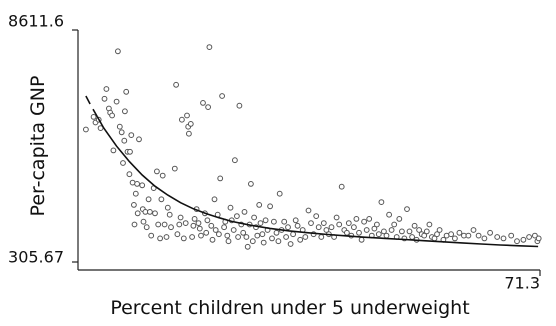 The width and height of the screenshot is (556, 326). What do you see at coordinates (92, 106) in the screenshot?
I see `fitted-curve-start` at bounding box center [92, 106].